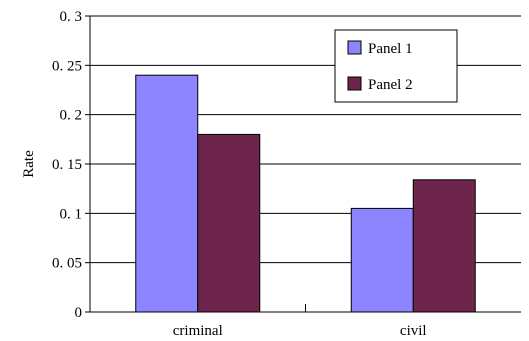 The width and height of the screenshot is (529, 341). I want to click on y-tick-label: 0. 15, so click(67, 165).